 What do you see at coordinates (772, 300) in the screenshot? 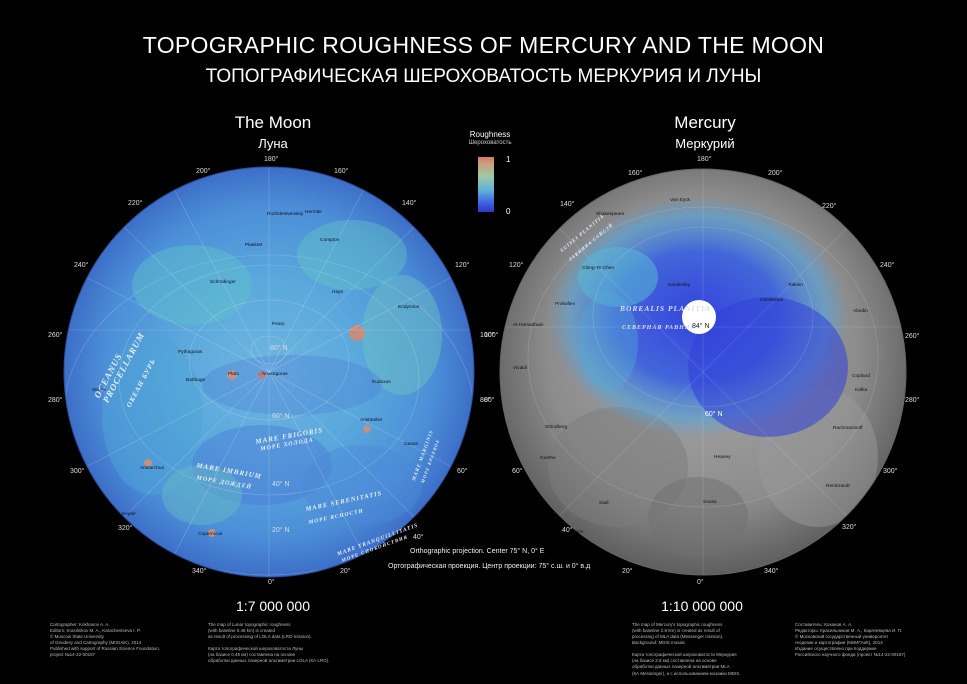
I see `mercury-crater-label: Chesterton` at bounding box center [772, 300].